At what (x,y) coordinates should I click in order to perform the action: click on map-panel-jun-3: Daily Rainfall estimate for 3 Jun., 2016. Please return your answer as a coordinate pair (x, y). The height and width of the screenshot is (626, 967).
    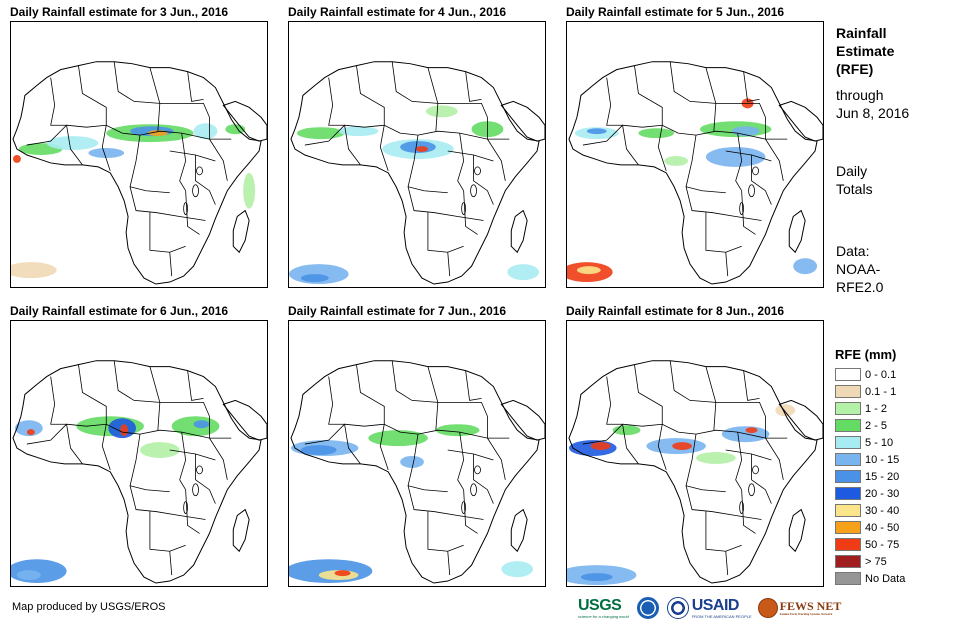
    Looking at the image, I should click on (139, 146).